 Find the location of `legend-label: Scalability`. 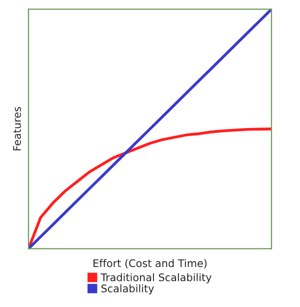

legend-label: Scalability is located at coordinates (127, 289).